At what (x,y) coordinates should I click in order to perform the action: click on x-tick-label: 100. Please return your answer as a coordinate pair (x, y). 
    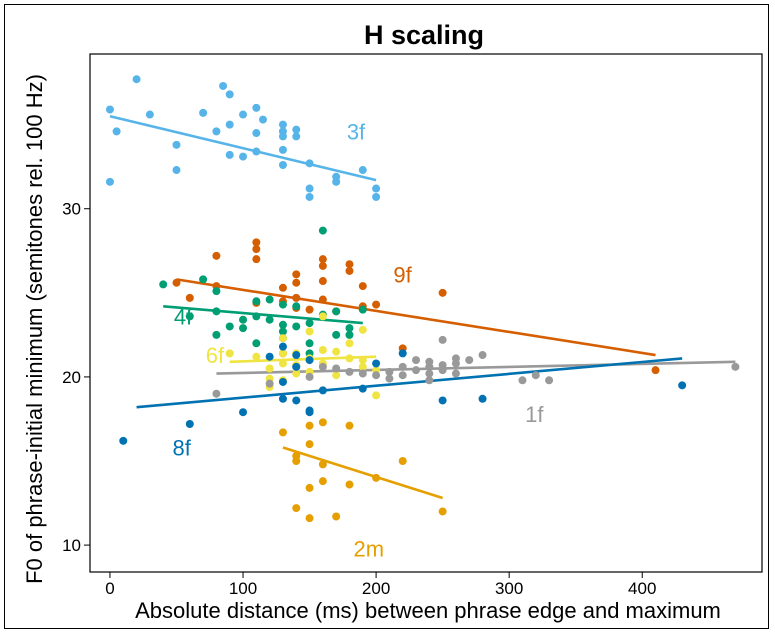
    Looking at the image, I should click on (243, 588).